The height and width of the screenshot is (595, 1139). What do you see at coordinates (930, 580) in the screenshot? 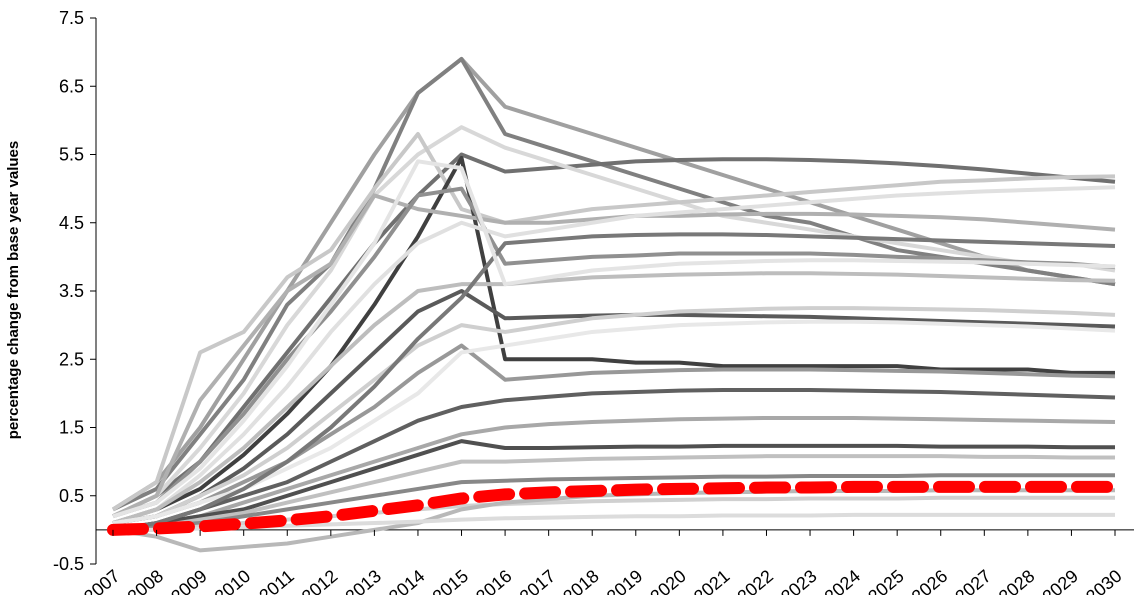
I see `x-tick-label: 2026` at bounding box center [930, 580].